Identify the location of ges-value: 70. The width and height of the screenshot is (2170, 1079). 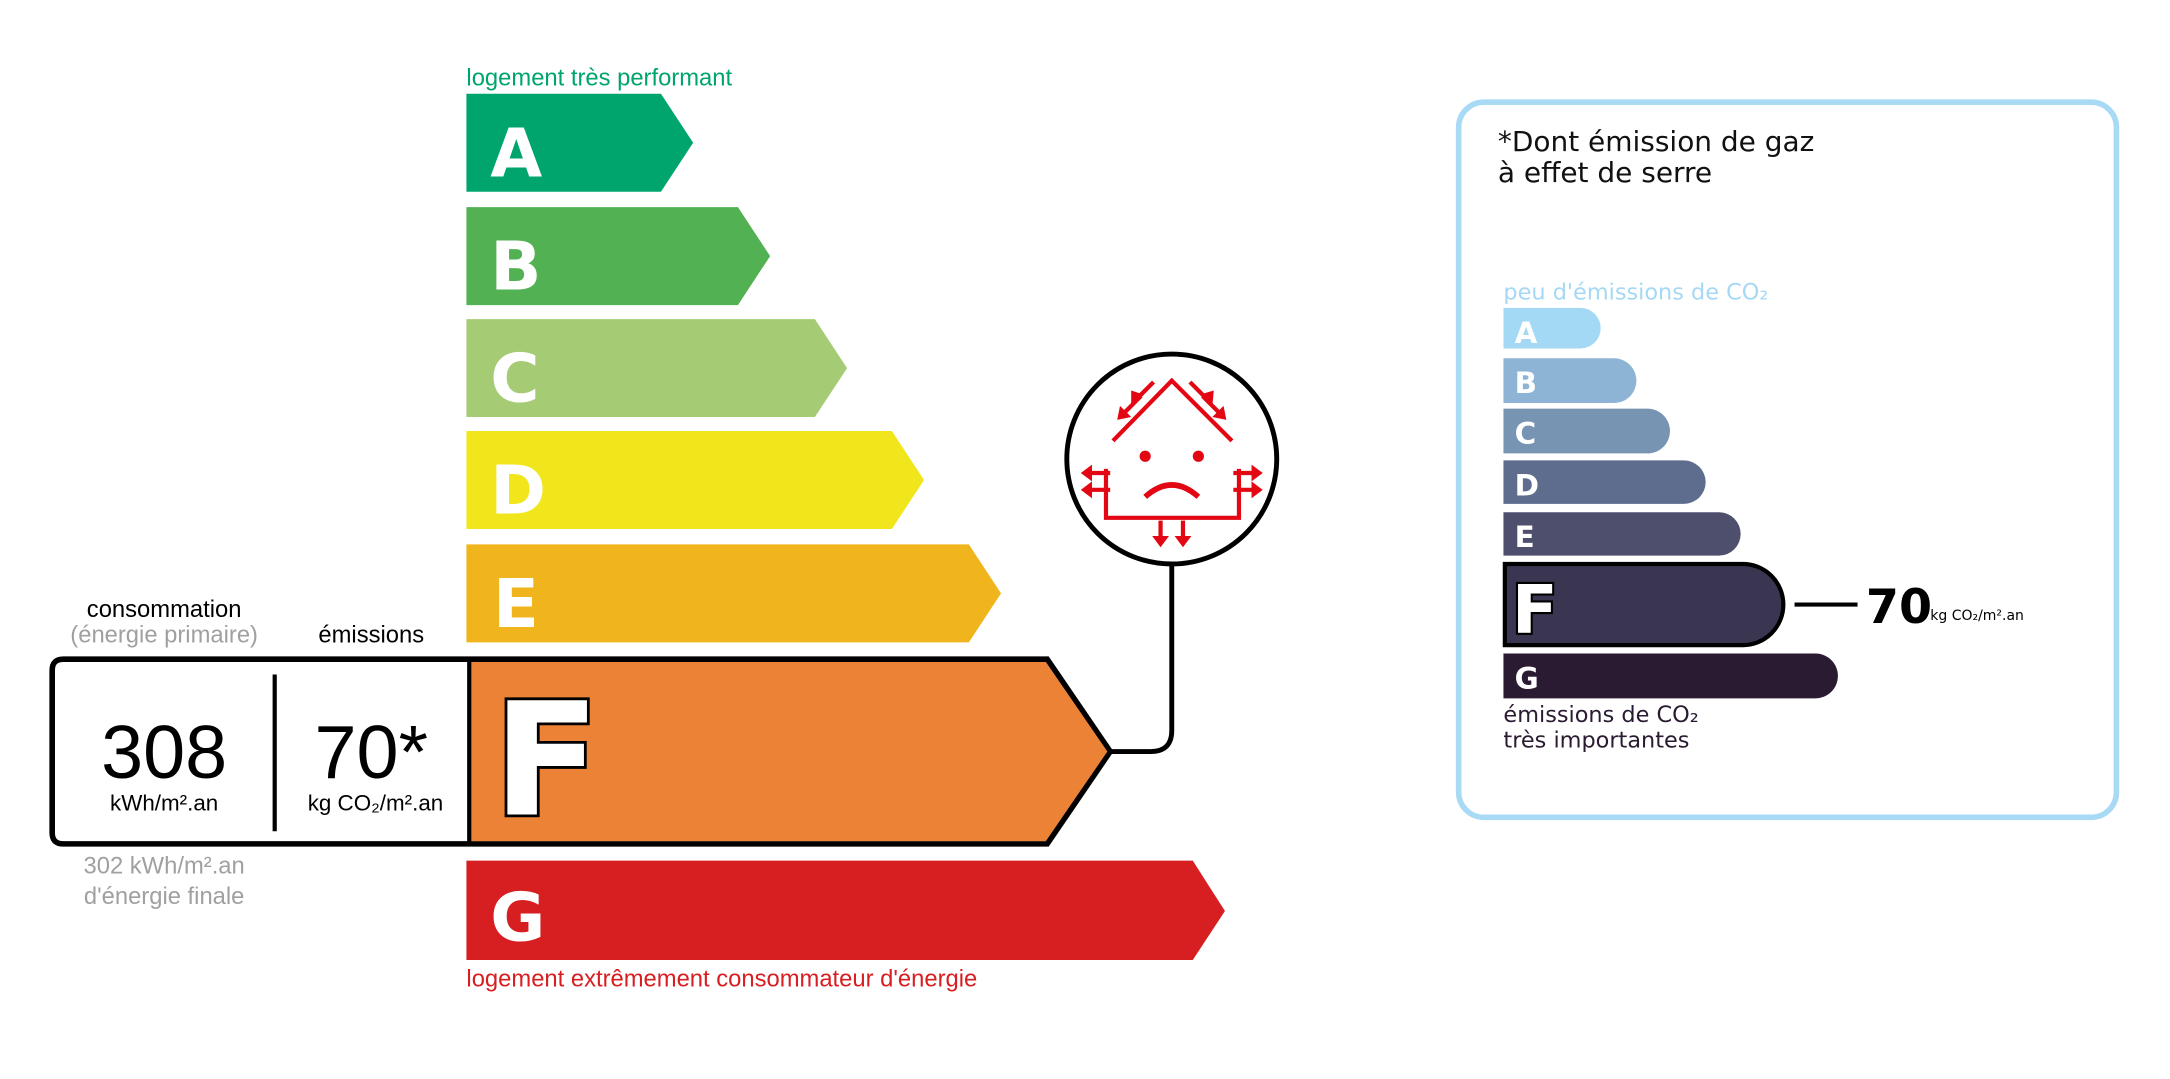
(1899, 607).